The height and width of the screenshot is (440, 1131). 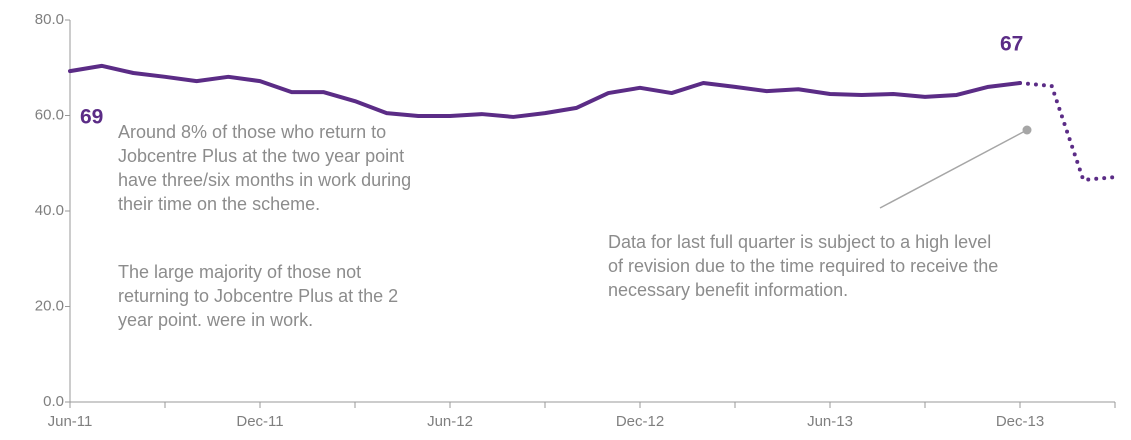 What do you see at coordinates (53, 401) in the screenshot?
I see `y-tick-label: 0.0` at bounding box center [53, 401].